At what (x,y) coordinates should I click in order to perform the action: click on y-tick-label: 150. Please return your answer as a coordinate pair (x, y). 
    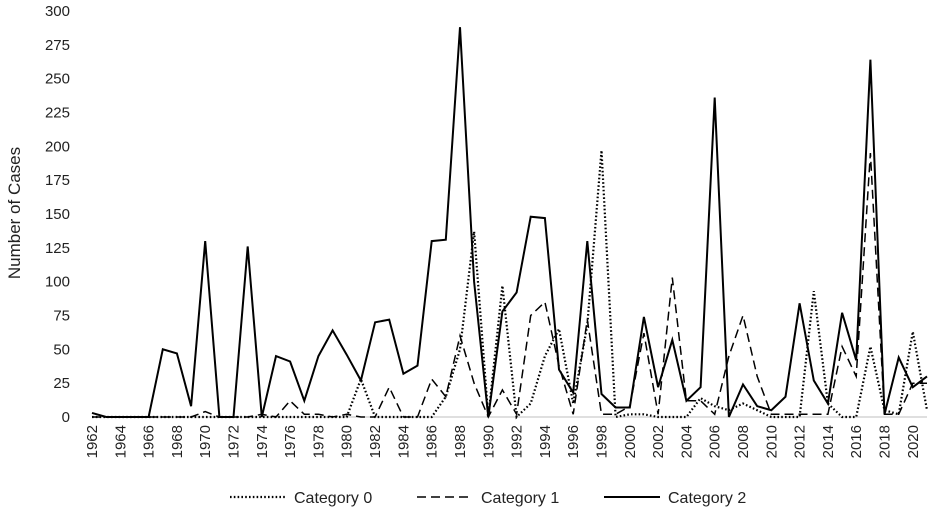
    Looking at the image, I should click on (57, 214).